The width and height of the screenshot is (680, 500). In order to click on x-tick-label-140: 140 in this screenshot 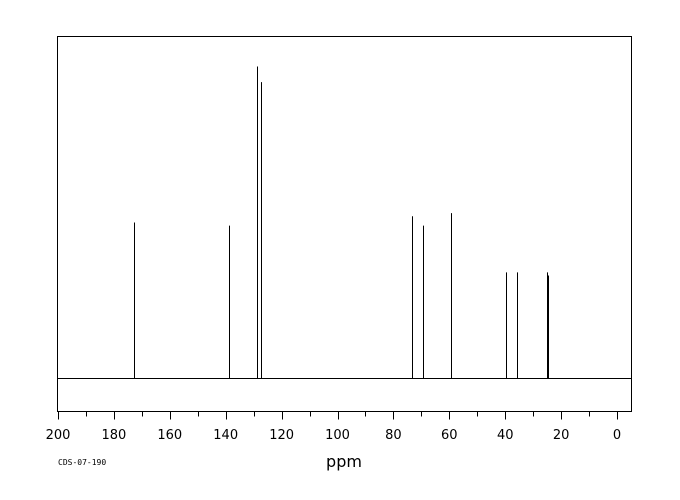, I will do `click(225, 435)`.